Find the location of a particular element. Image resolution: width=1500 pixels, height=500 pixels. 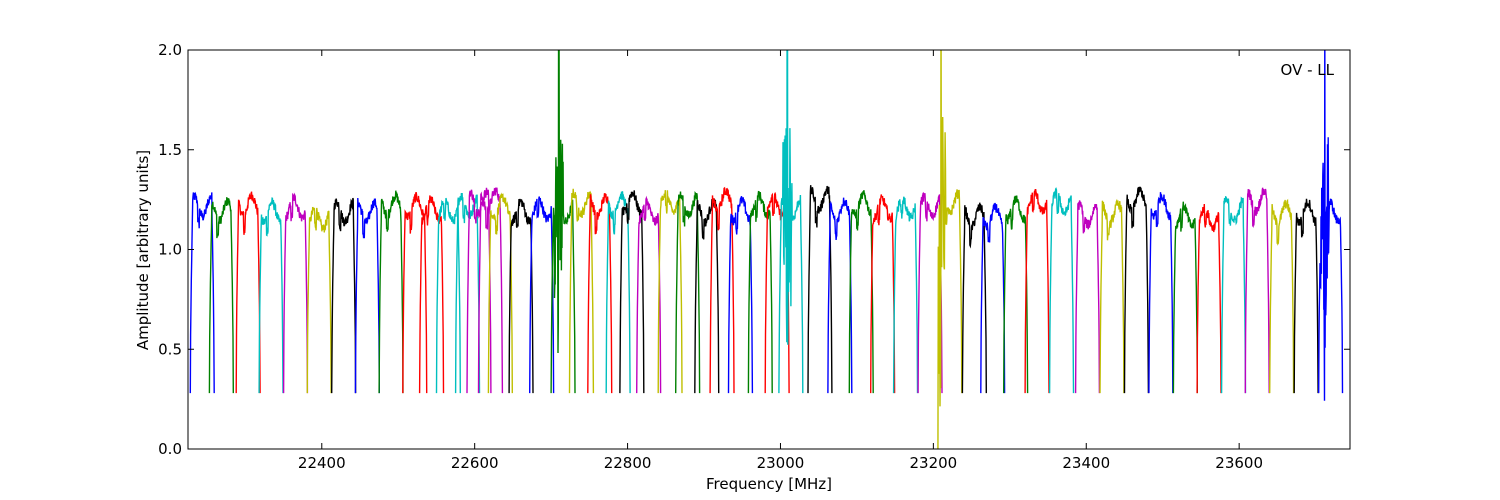

y-tick-label: 0.0 is located at coordinates (170, 449).